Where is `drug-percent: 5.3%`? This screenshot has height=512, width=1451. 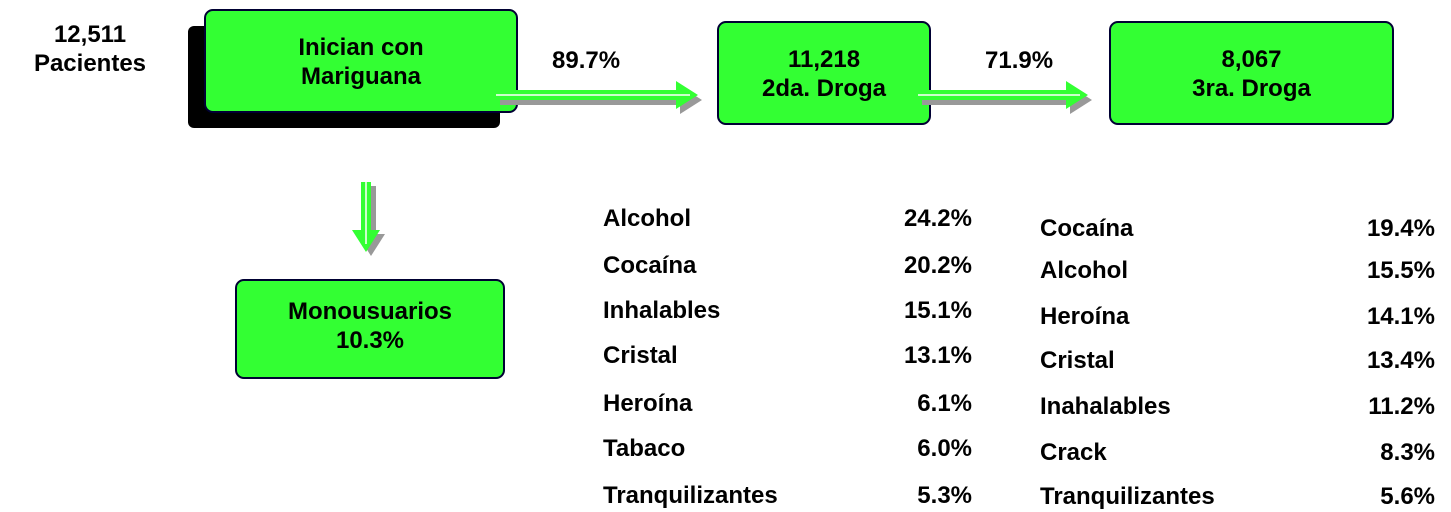 drug-percent: 5.3% is located at coordinates (944, 495).